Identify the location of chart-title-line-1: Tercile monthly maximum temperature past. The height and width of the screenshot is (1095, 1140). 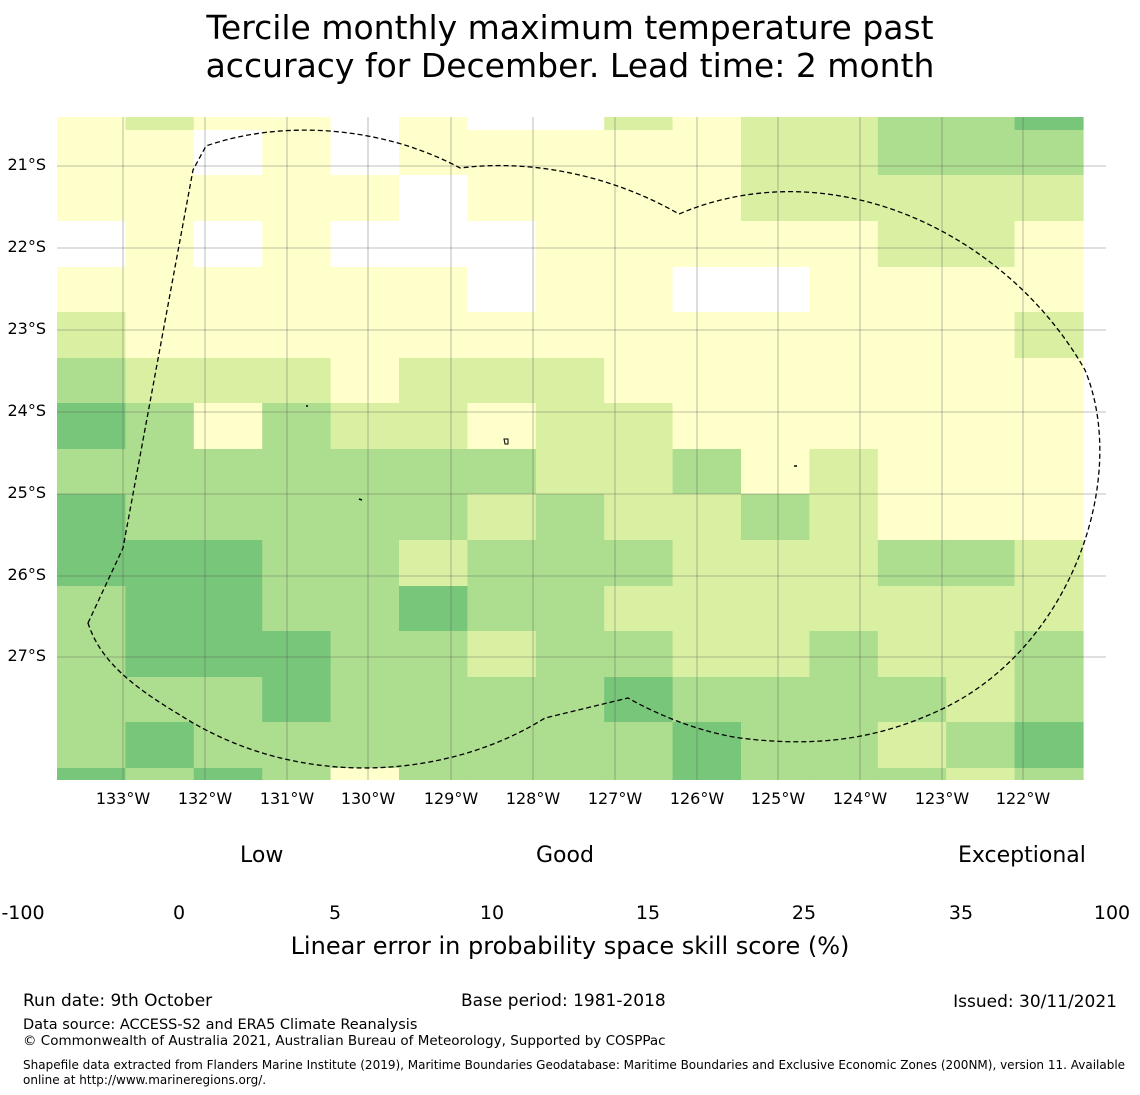
(570, 27).